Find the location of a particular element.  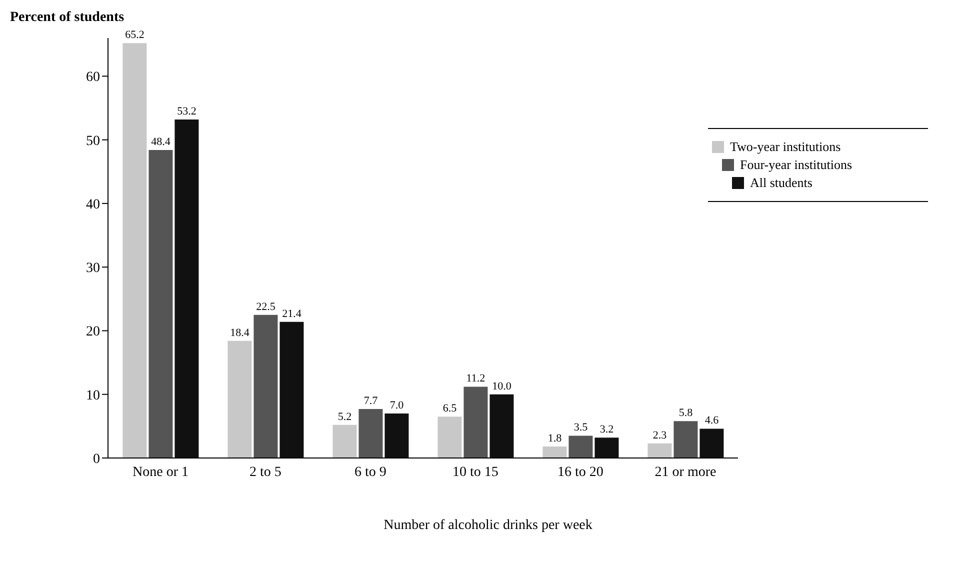

x-axis-title: Number of alcoholic drinks per week is located at coordinates (488, 526).